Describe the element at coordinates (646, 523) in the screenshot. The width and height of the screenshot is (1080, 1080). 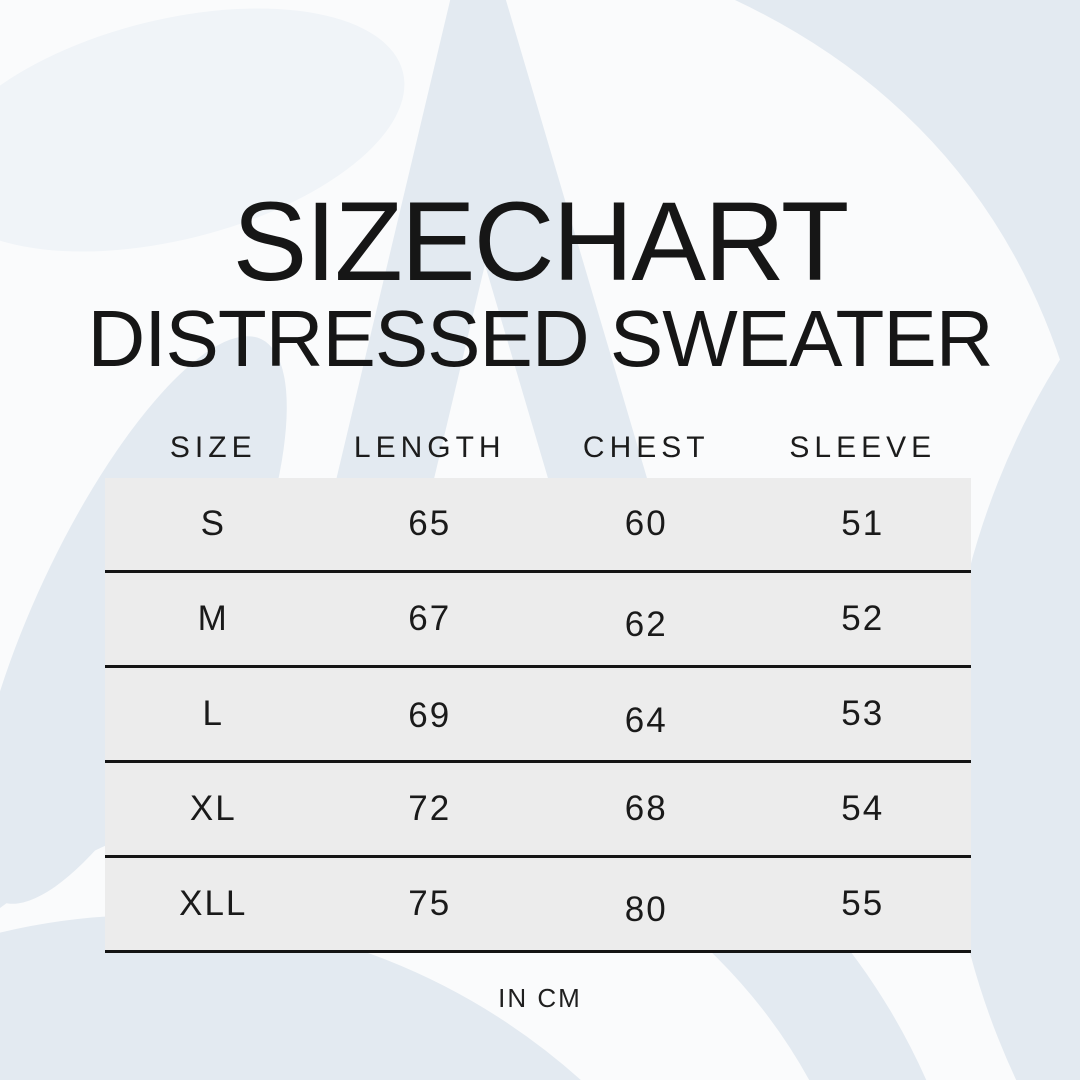
I see `cell-chest: 60` at that location.